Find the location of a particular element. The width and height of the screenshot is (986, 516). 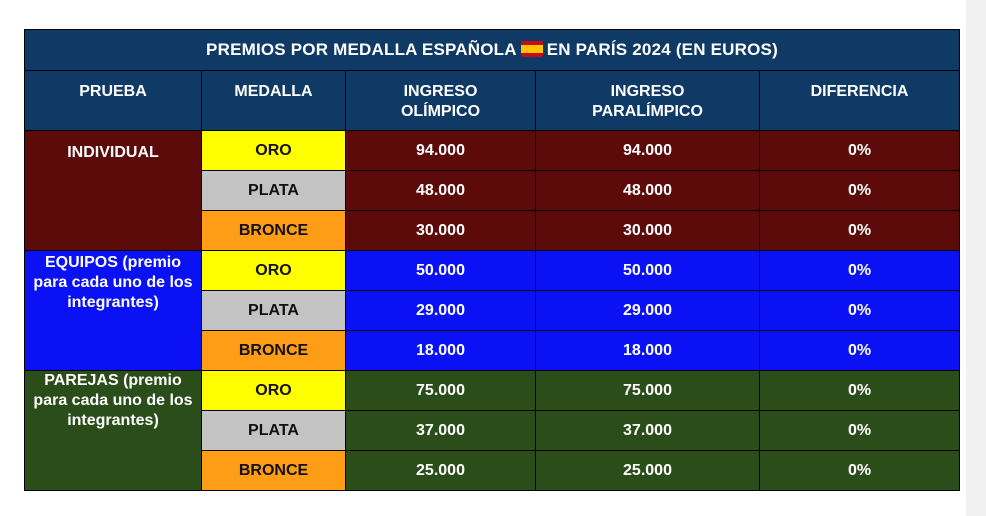

paralympic-value: 75.000 is located at coordinates (647, 390).